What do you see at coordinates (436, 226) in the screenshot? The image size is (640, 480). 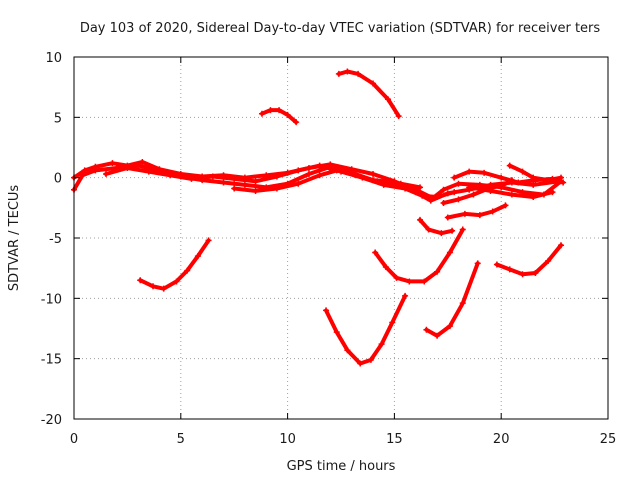 I see `series-arc-mid-small` at bounding box center [436, 226].